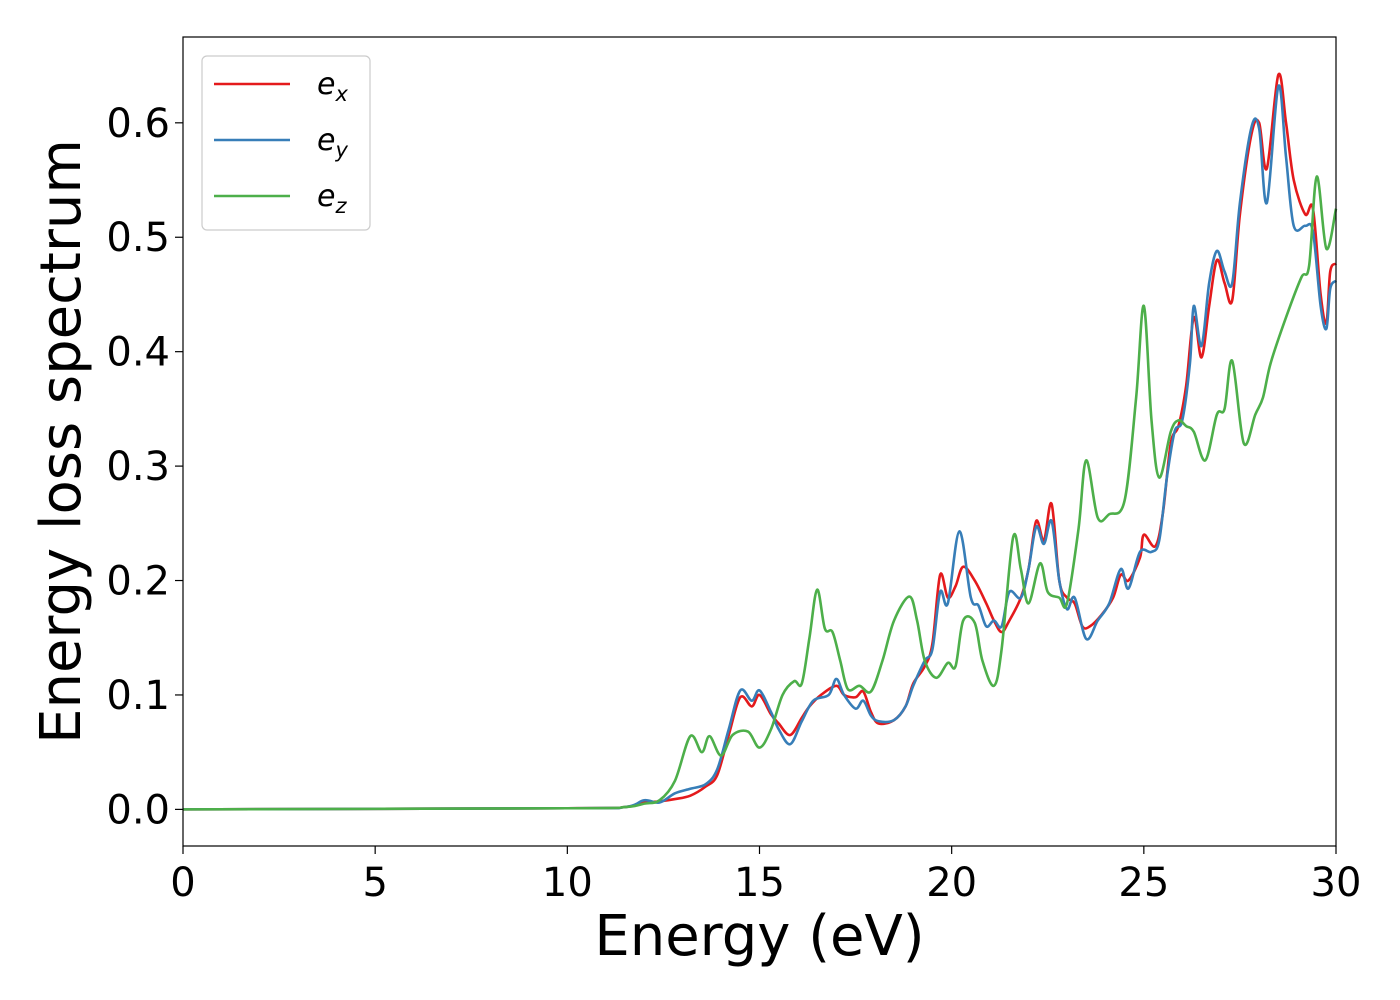 The image size is (1400, 1000). I want to click on legend-label-e_x: ex, so click(332, 86).